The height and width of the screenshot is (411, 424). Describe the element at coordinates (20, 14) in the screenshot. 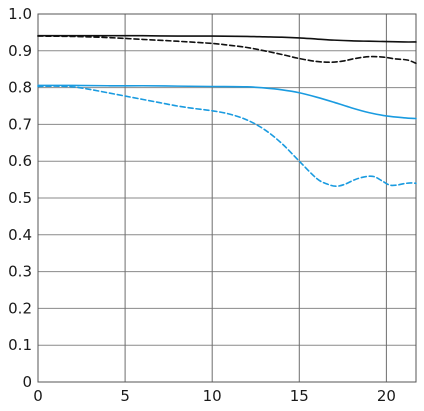

I see `y-tick-label: 1.0` at that location.